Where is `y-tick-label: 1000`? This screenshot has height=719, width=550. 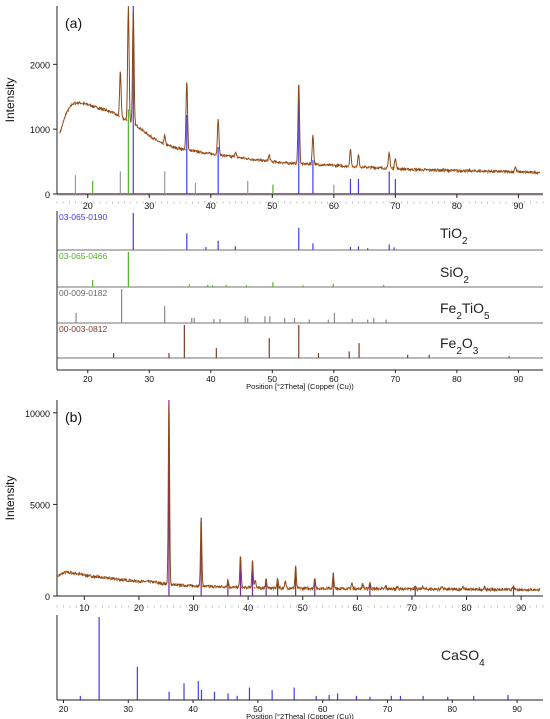 y-tick-label: 1000 is located at coordinates (40, 130).